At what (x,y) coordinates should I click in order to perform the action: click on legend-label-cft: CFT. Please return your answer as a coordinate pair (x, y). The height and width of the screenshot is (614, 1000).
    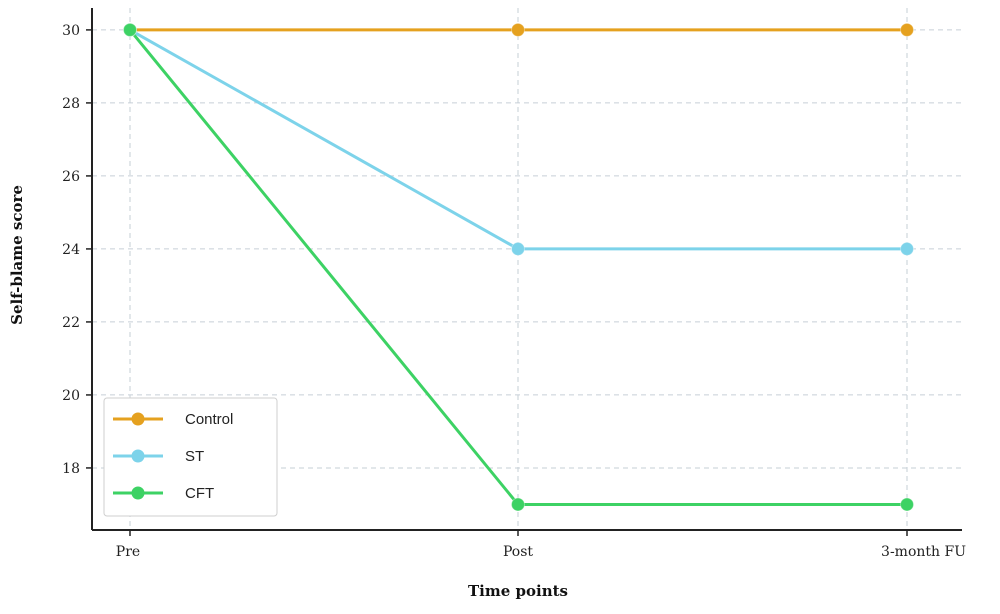
    Looking at the image, I should click on (199, 493).